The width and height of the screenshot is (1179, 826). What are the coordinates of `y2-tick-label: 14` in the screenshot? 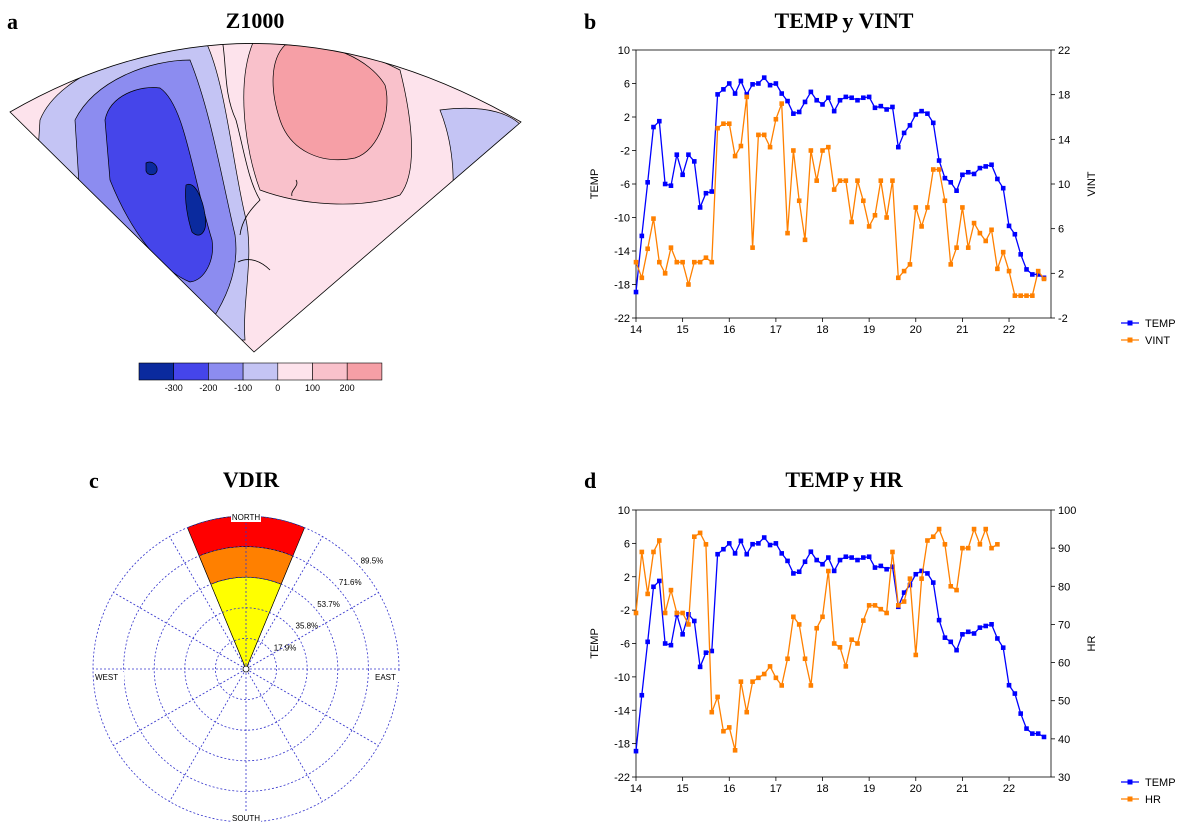 It's located at (1064, 140).